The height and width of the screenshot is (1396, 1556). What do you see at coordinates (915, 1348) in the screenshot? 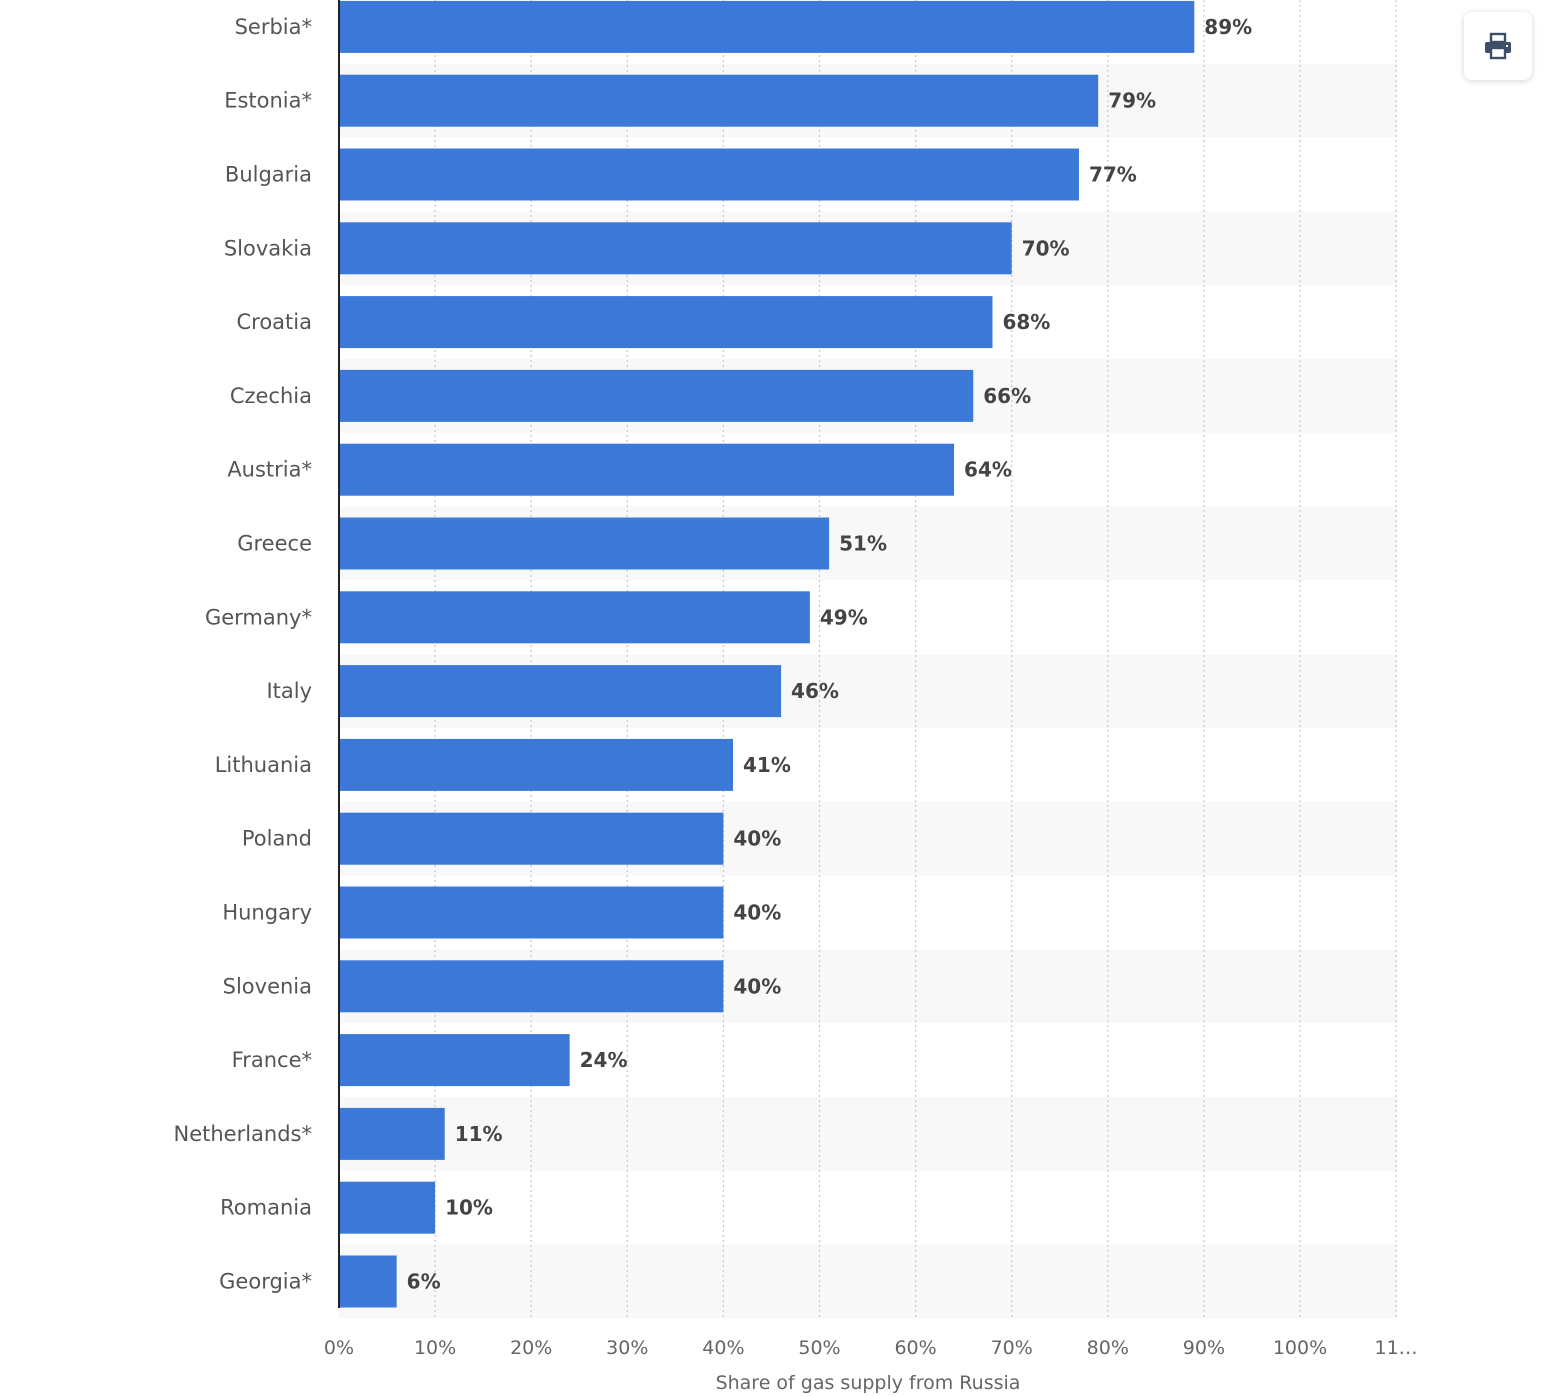
I see `x-tick-label: 60%` at bounding box center [915, 1348].